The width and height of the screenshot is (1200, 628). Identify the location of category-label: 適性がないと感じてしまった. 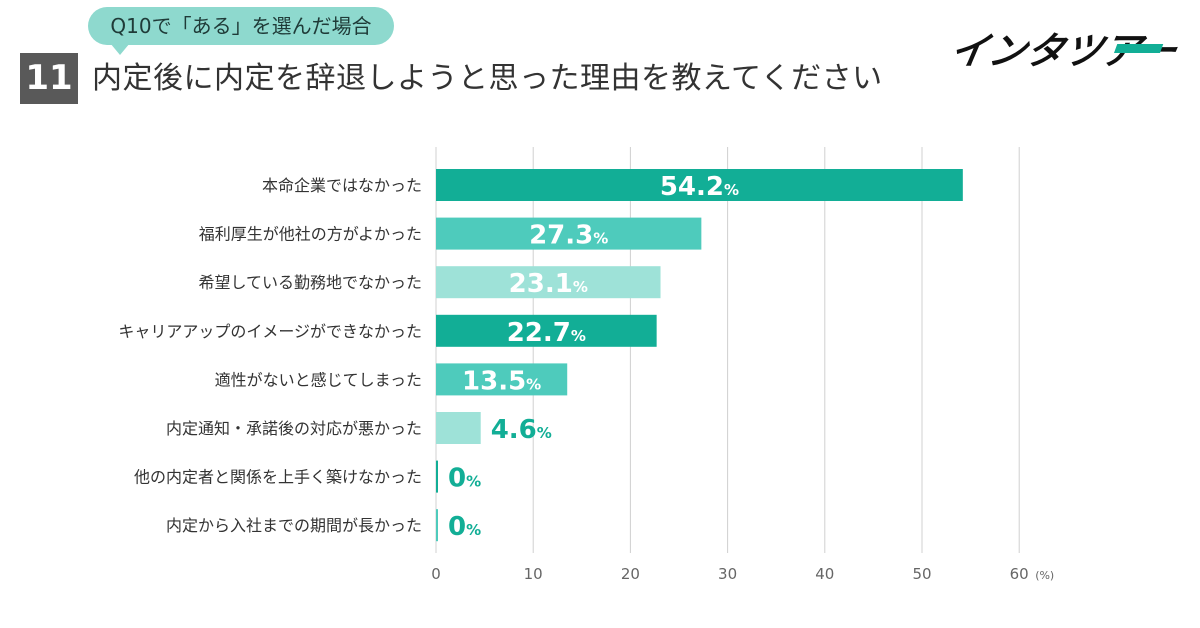
(318, 379).